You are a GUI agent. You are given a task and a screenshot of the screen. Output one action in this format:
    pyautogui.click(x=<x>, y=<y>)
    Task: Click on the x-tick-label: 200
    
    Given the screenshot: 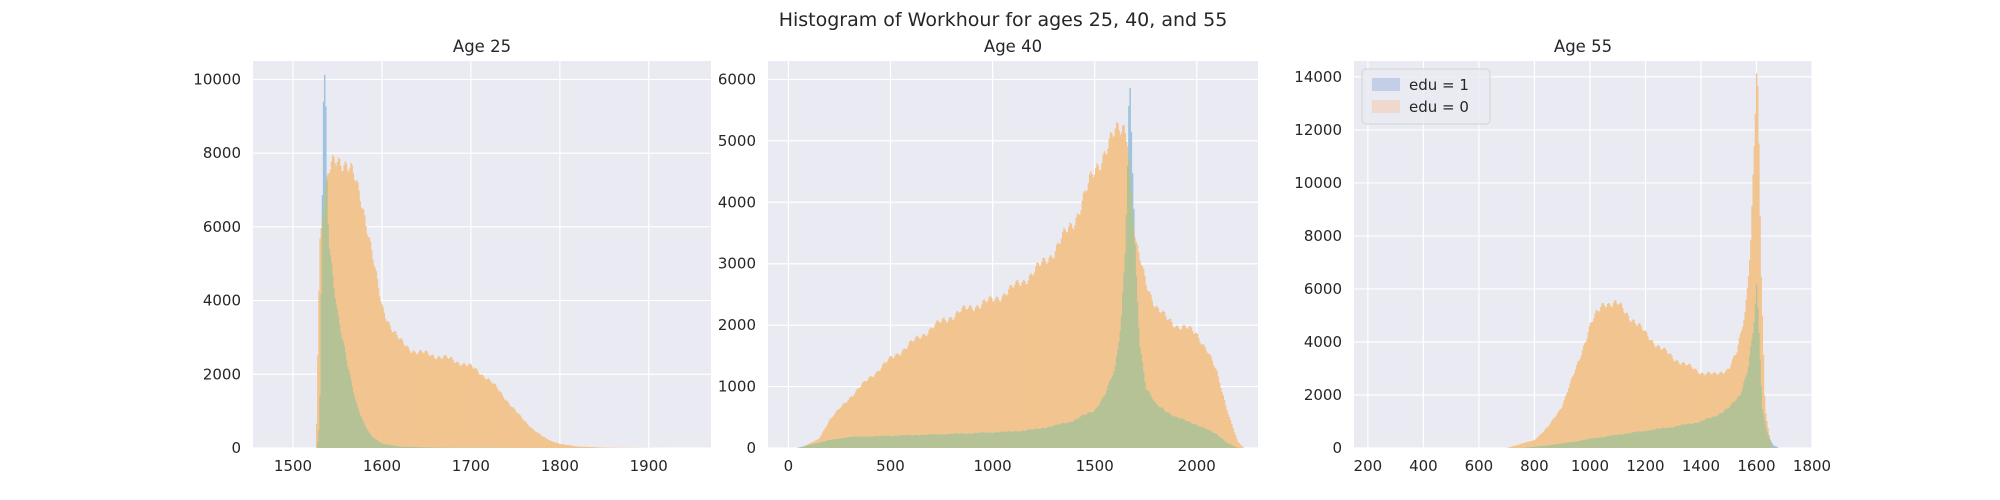 What is the action you would take?
    pyautogui.click(x=1368, y=466)
    